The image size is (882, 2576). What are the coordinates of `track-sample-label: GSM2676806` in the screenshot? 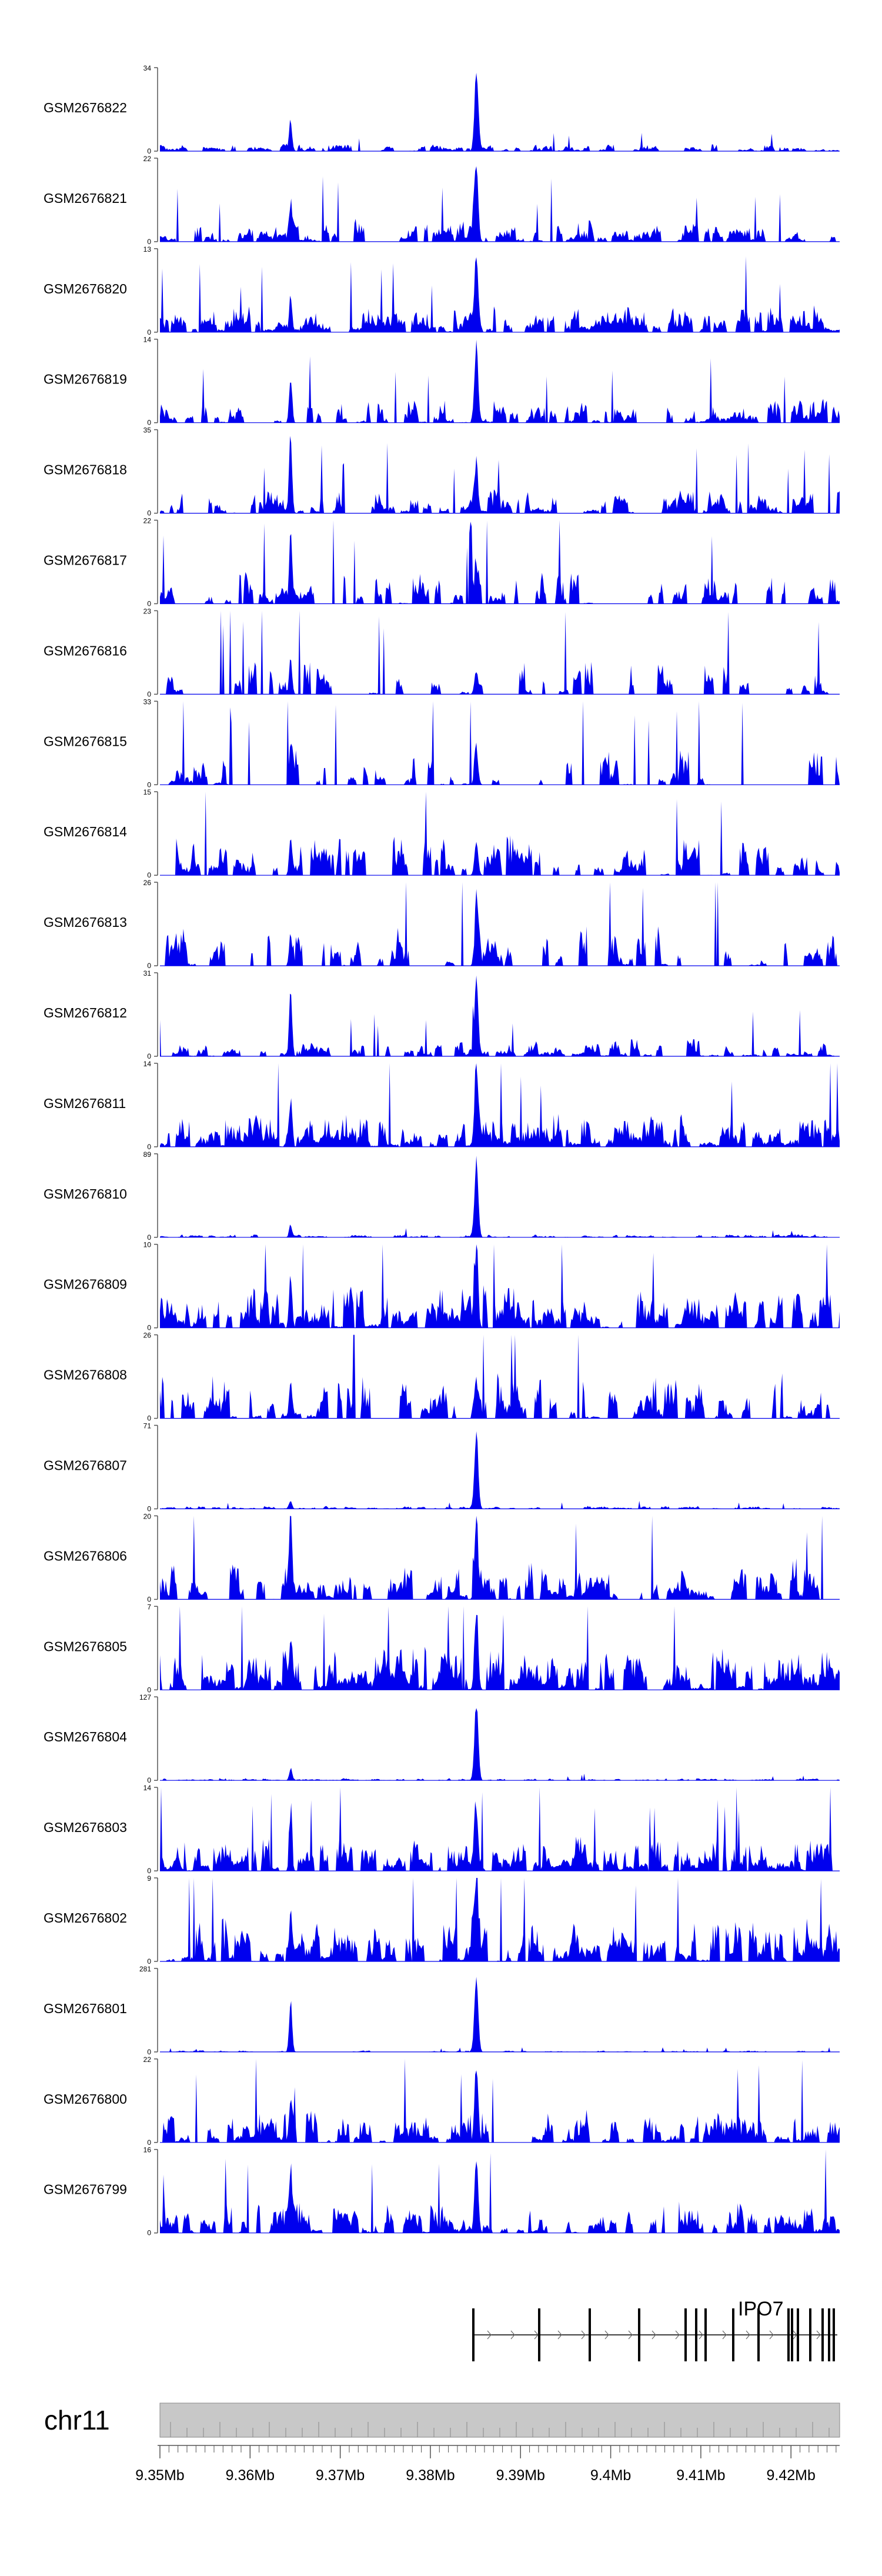 It's located at (85, 1555).